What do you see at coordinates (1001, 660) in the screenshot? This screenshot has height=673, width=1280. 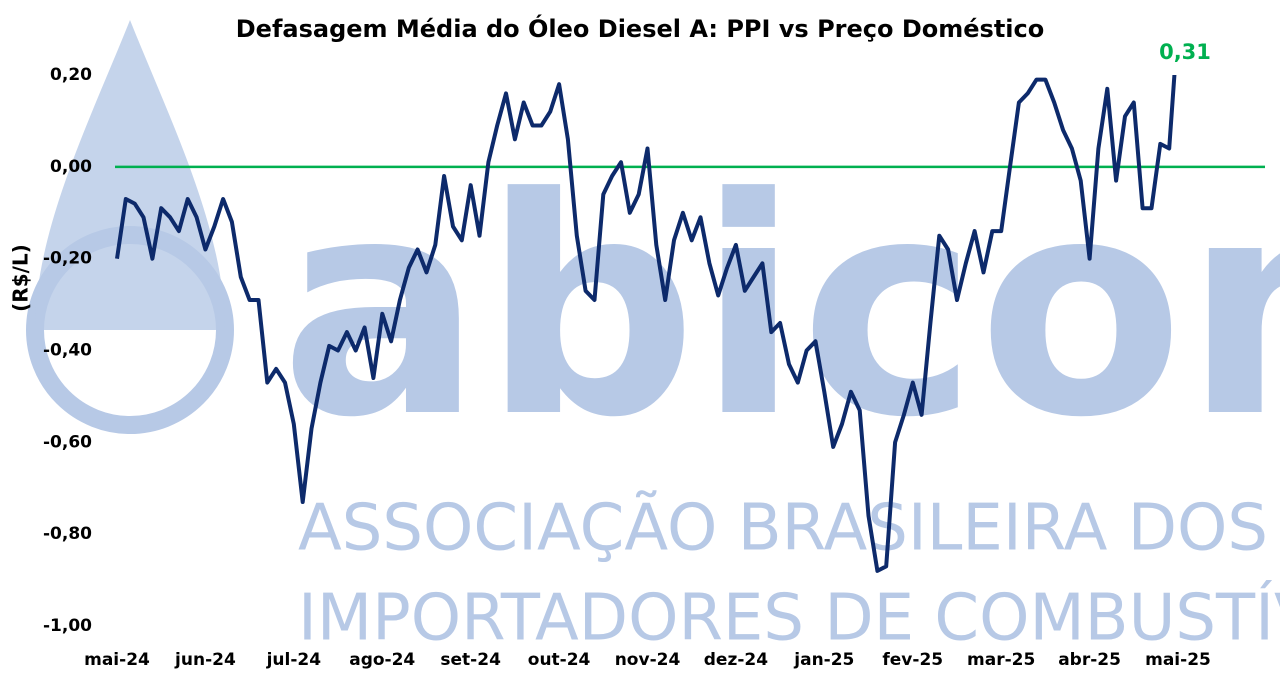 I see `x-tick-label: mar-25` at bounding box center [1001, 660].